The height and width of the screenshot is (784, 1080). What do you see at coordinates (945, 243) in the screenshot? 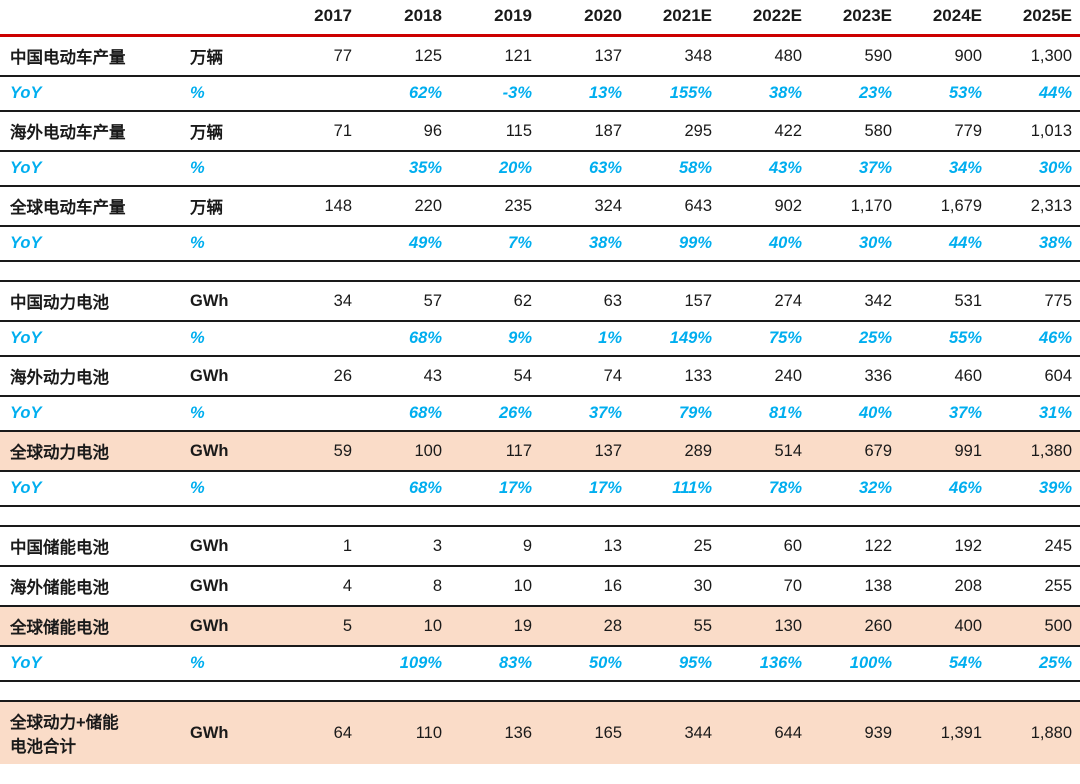
I see `cell-2024E: 44%` at bounding box center [945, 243].